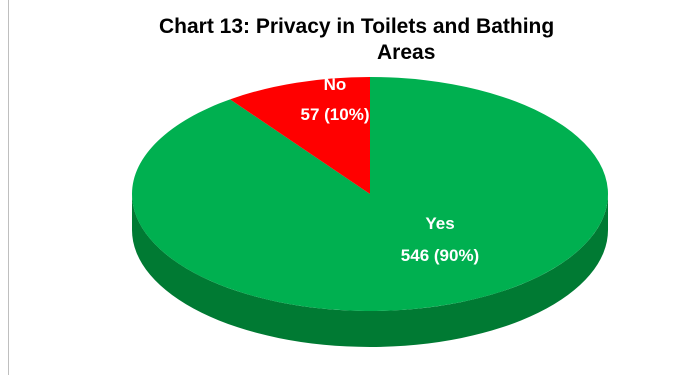  I want to click on chart-title-line2: Areas, so click(406, 52).